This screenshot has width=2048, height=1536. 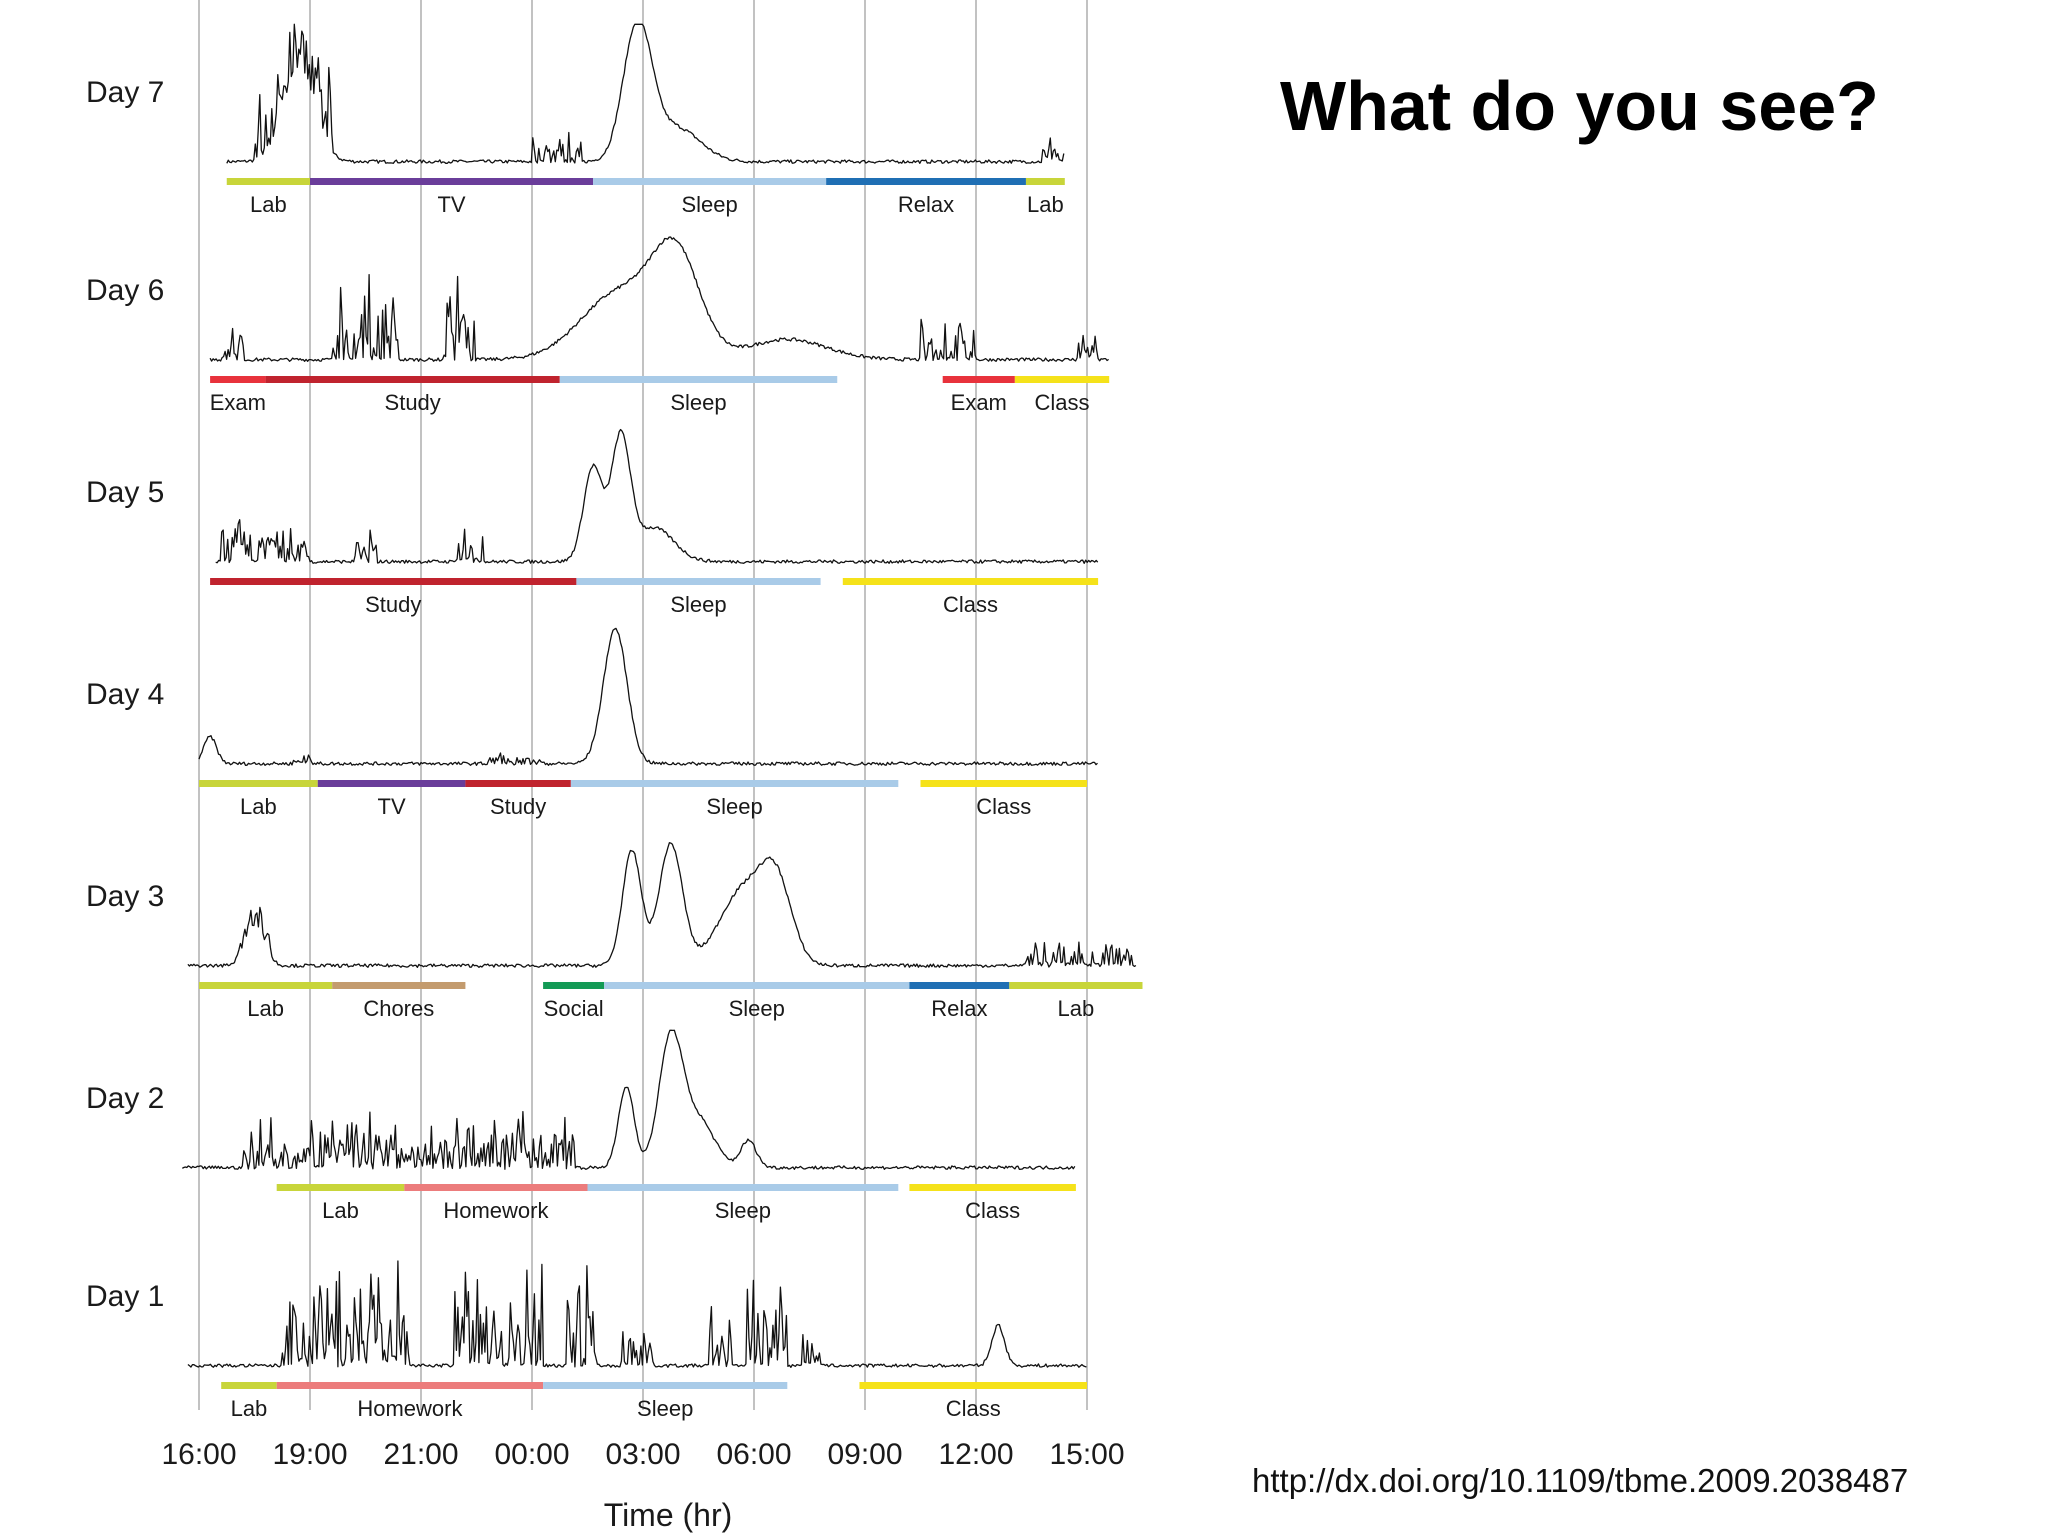 What do you see at coordinates (268, 204) in the screenshot?
I see `label-day-7-lab-0: Lab` at bounding box center [268, 204].